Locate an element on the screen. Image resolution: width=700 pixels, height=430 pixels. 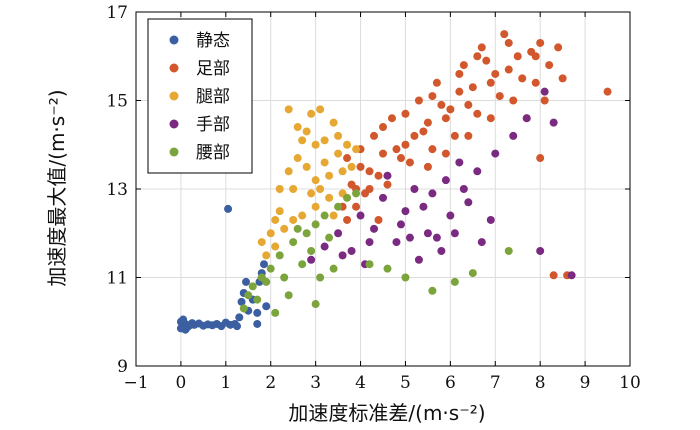
legend-label: 腰部 is located at coordinates (213, 153).